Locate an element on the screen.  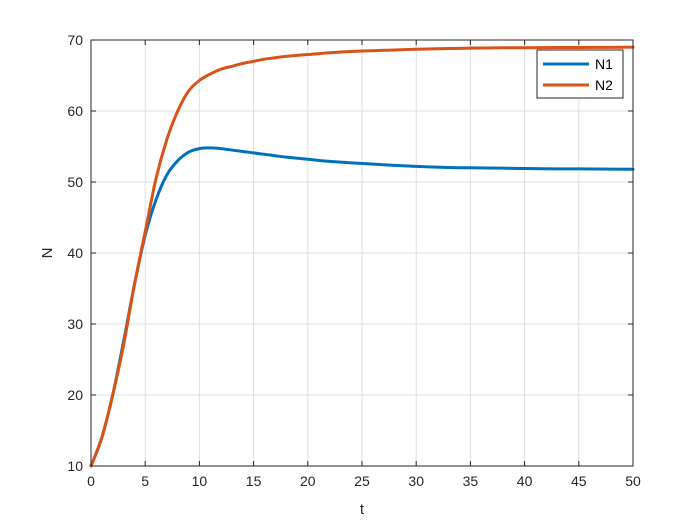
legend-label-n2: N2 is located at coordinates (604, 85).